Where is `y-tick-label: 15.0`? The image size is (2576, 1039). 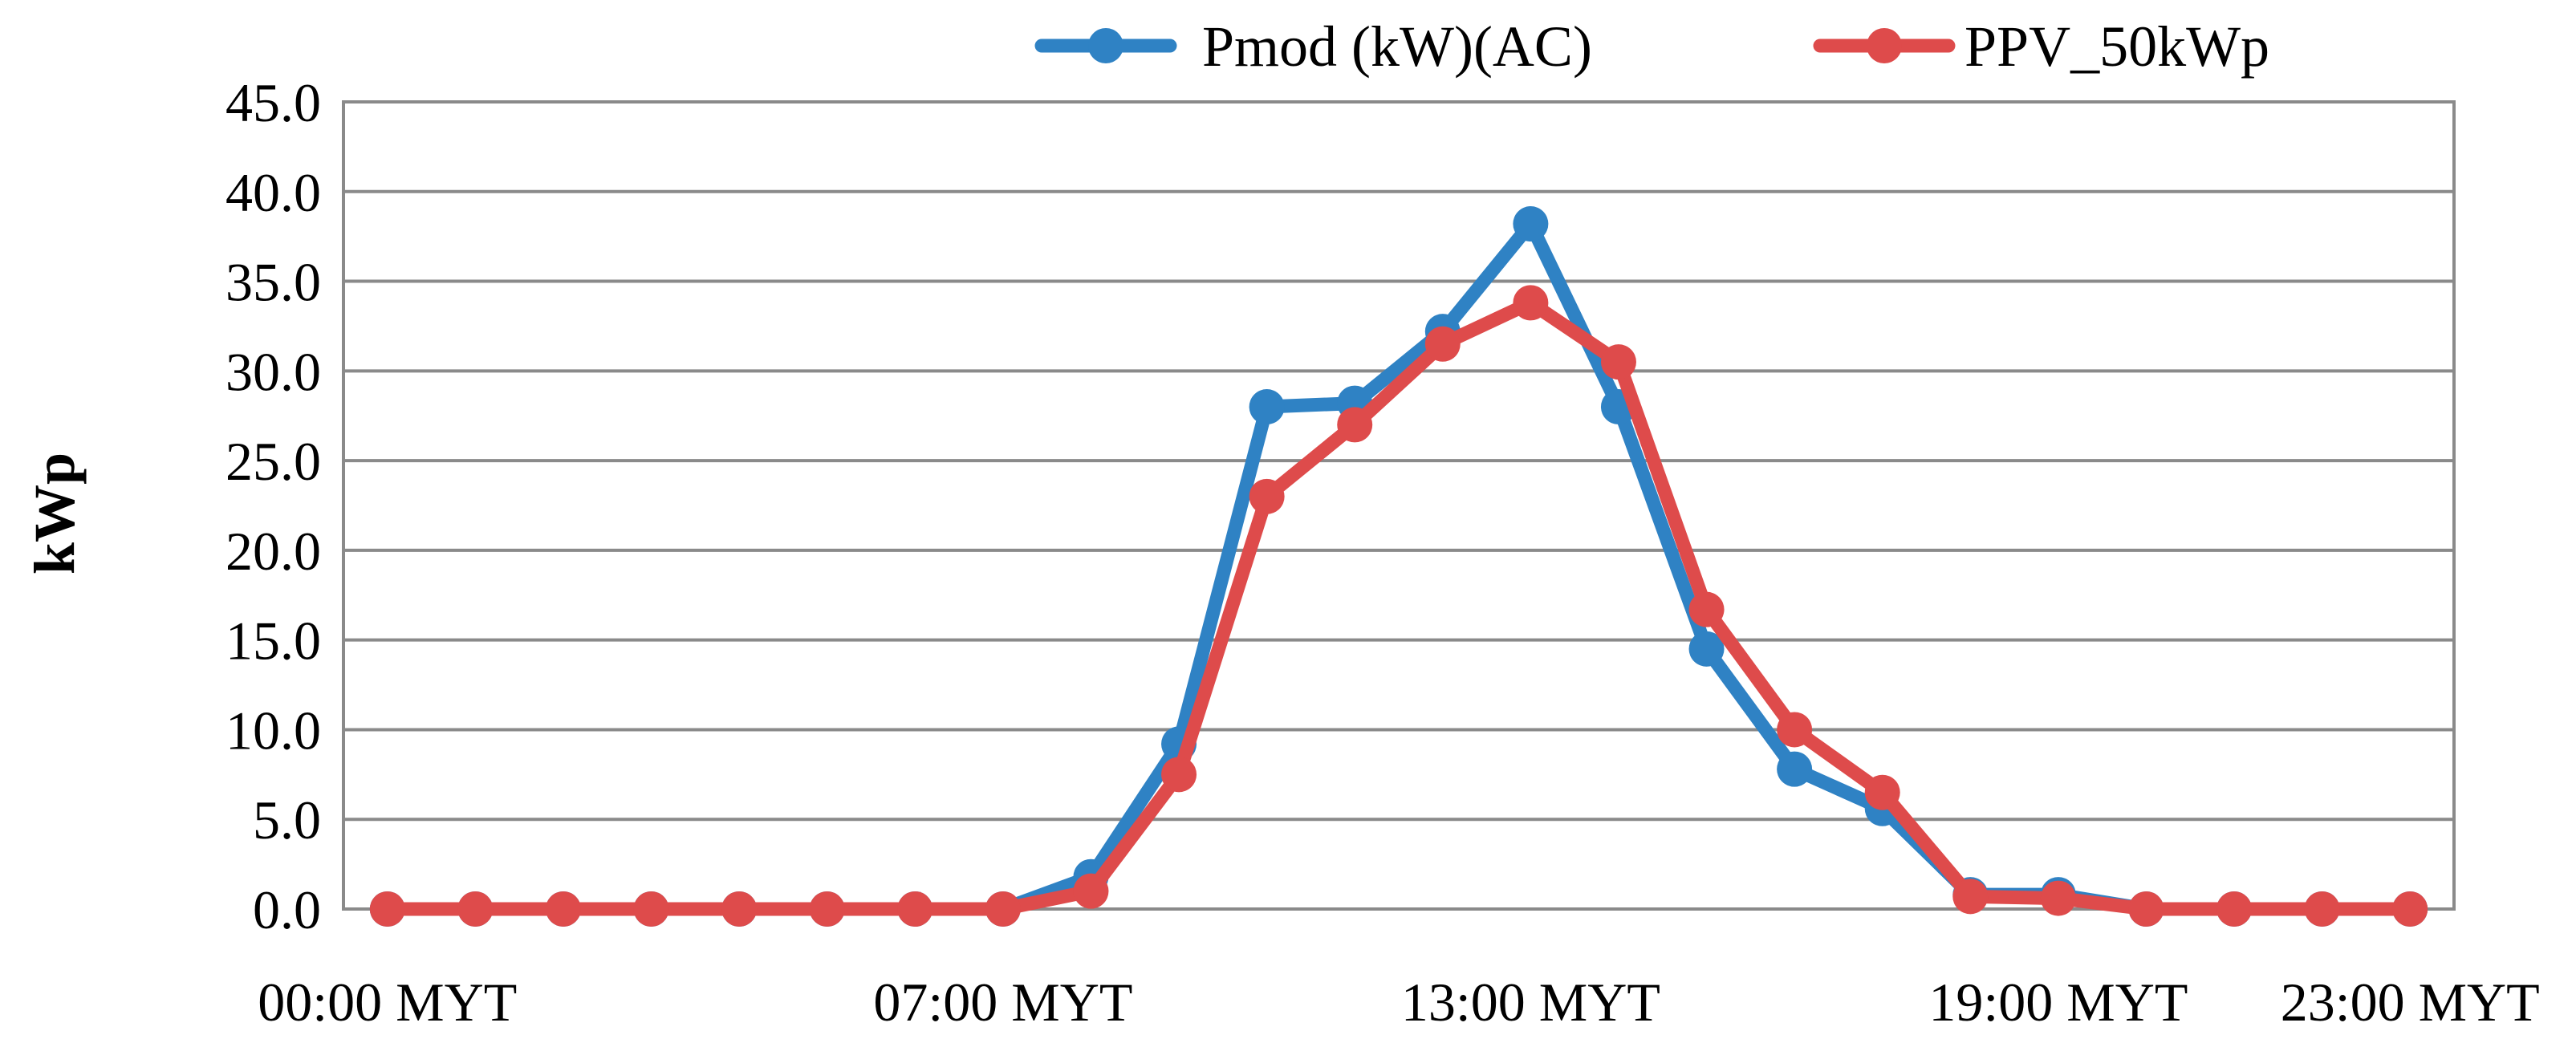 y-tick-label: 15.0 is located at coordinates (273, 641).